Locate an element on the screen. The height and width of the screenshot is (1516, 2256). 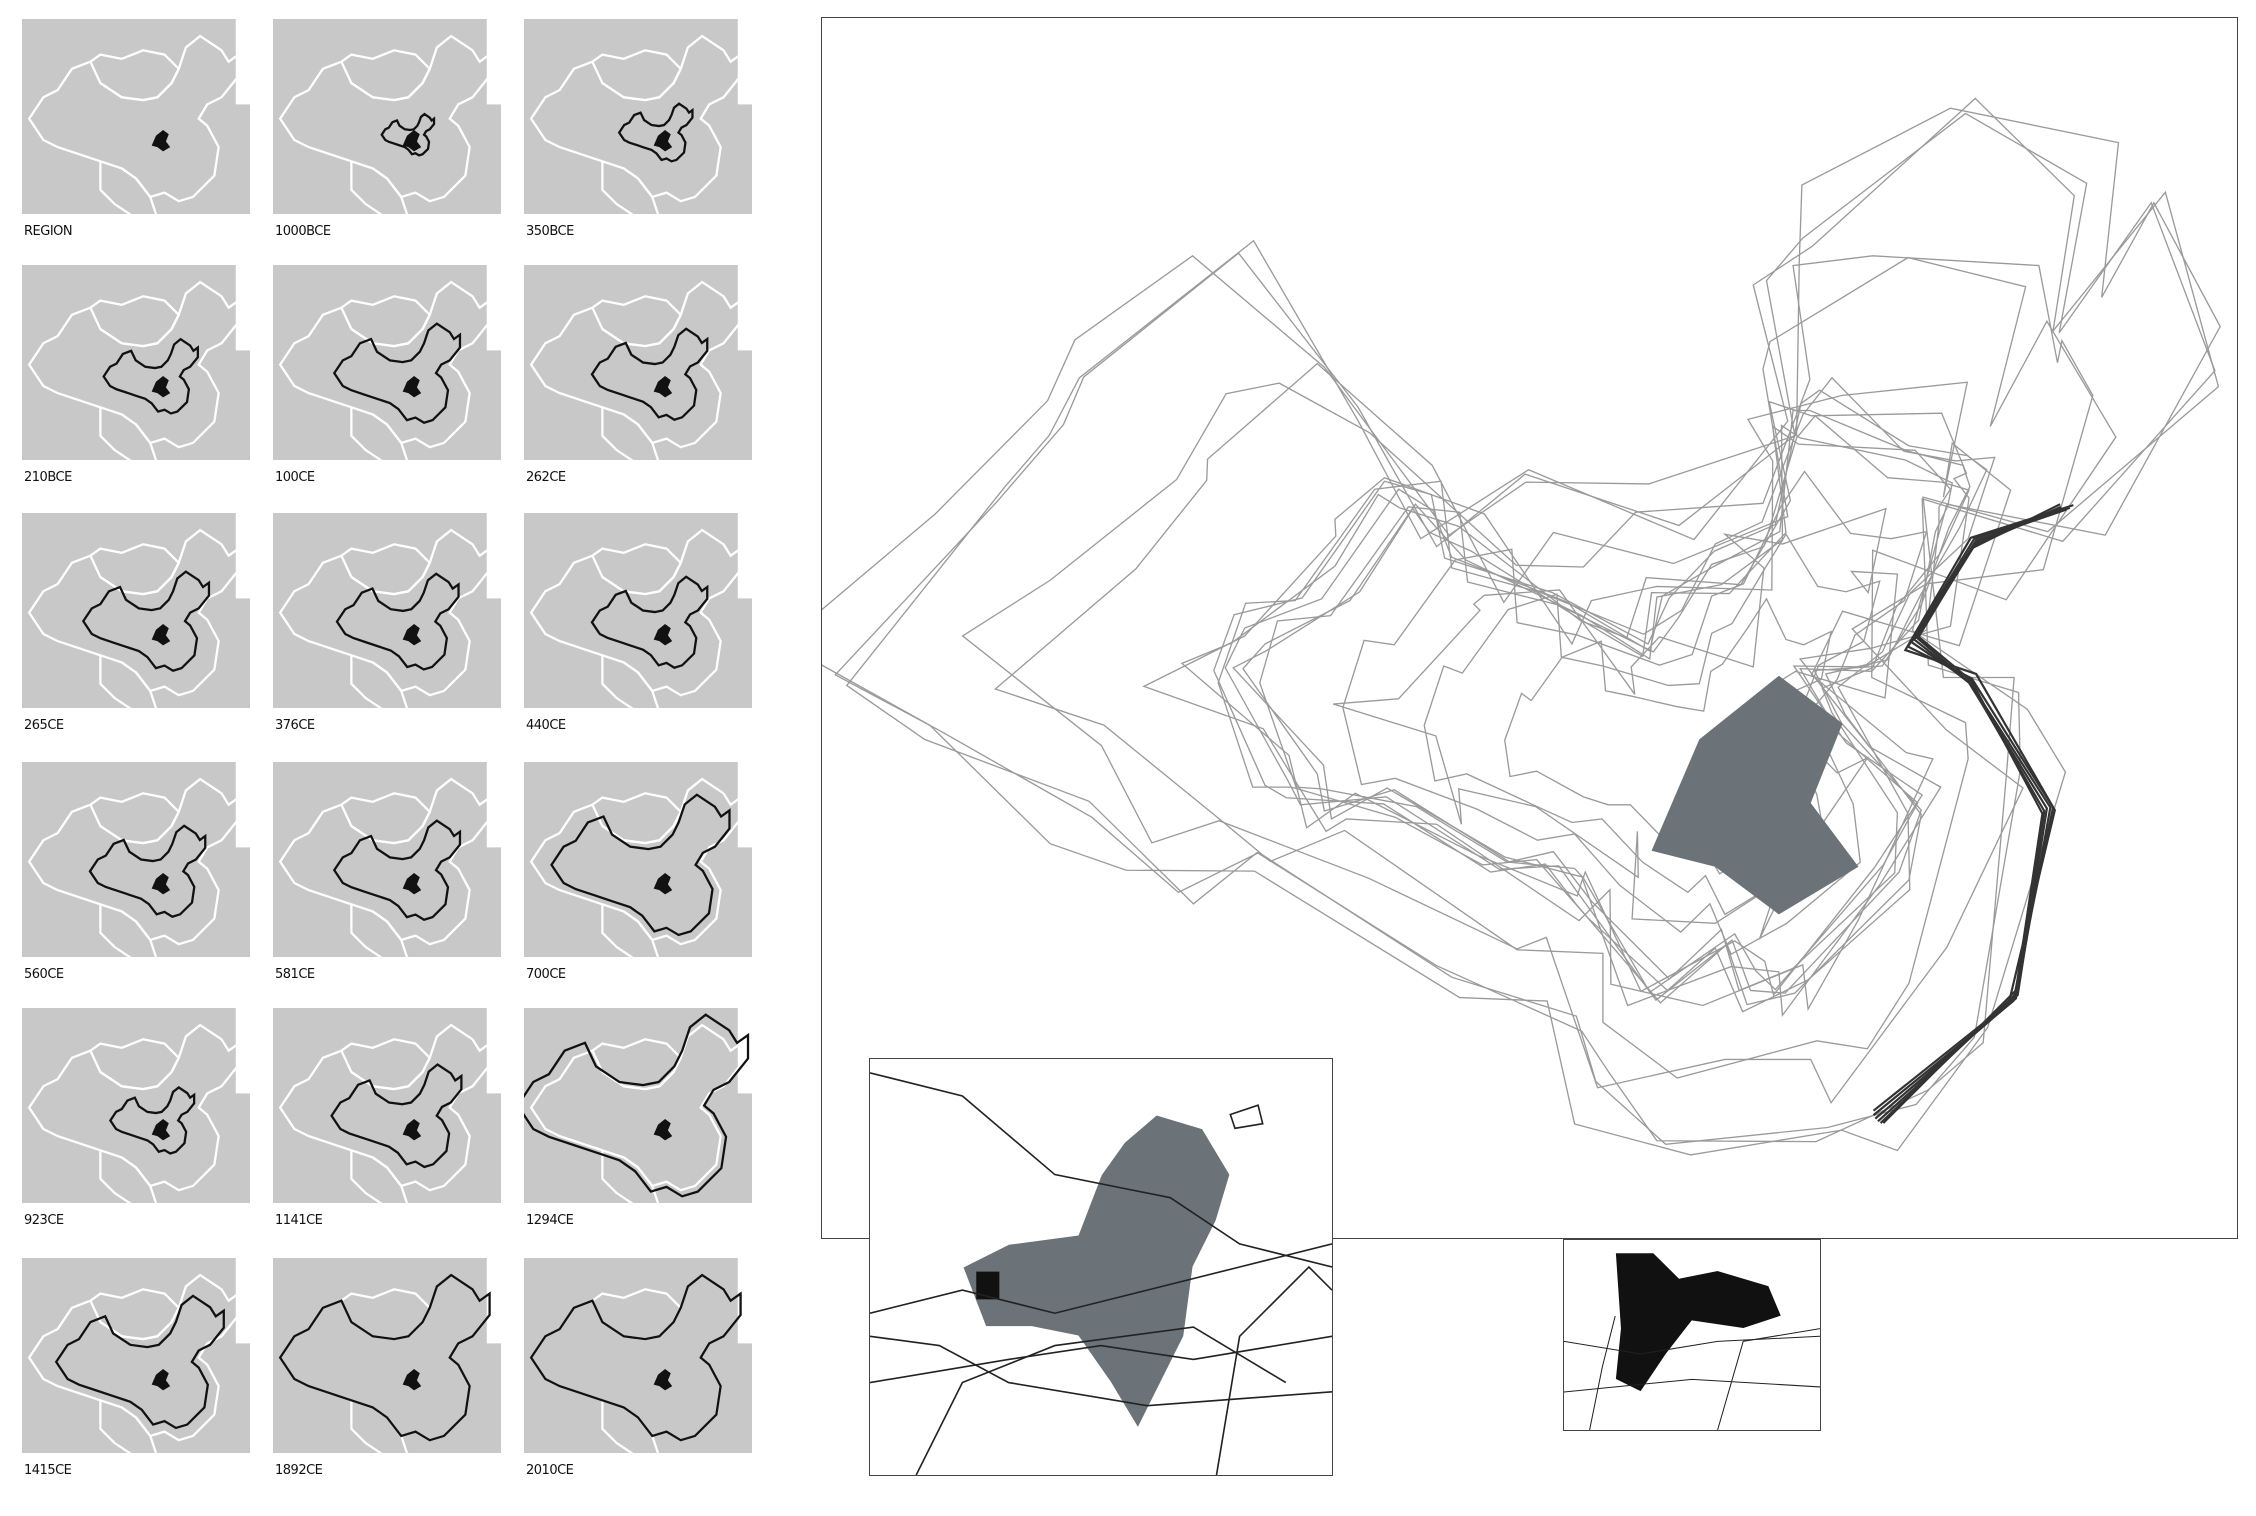
era-thumbnail: REGION is located at coordinates (136, 134).